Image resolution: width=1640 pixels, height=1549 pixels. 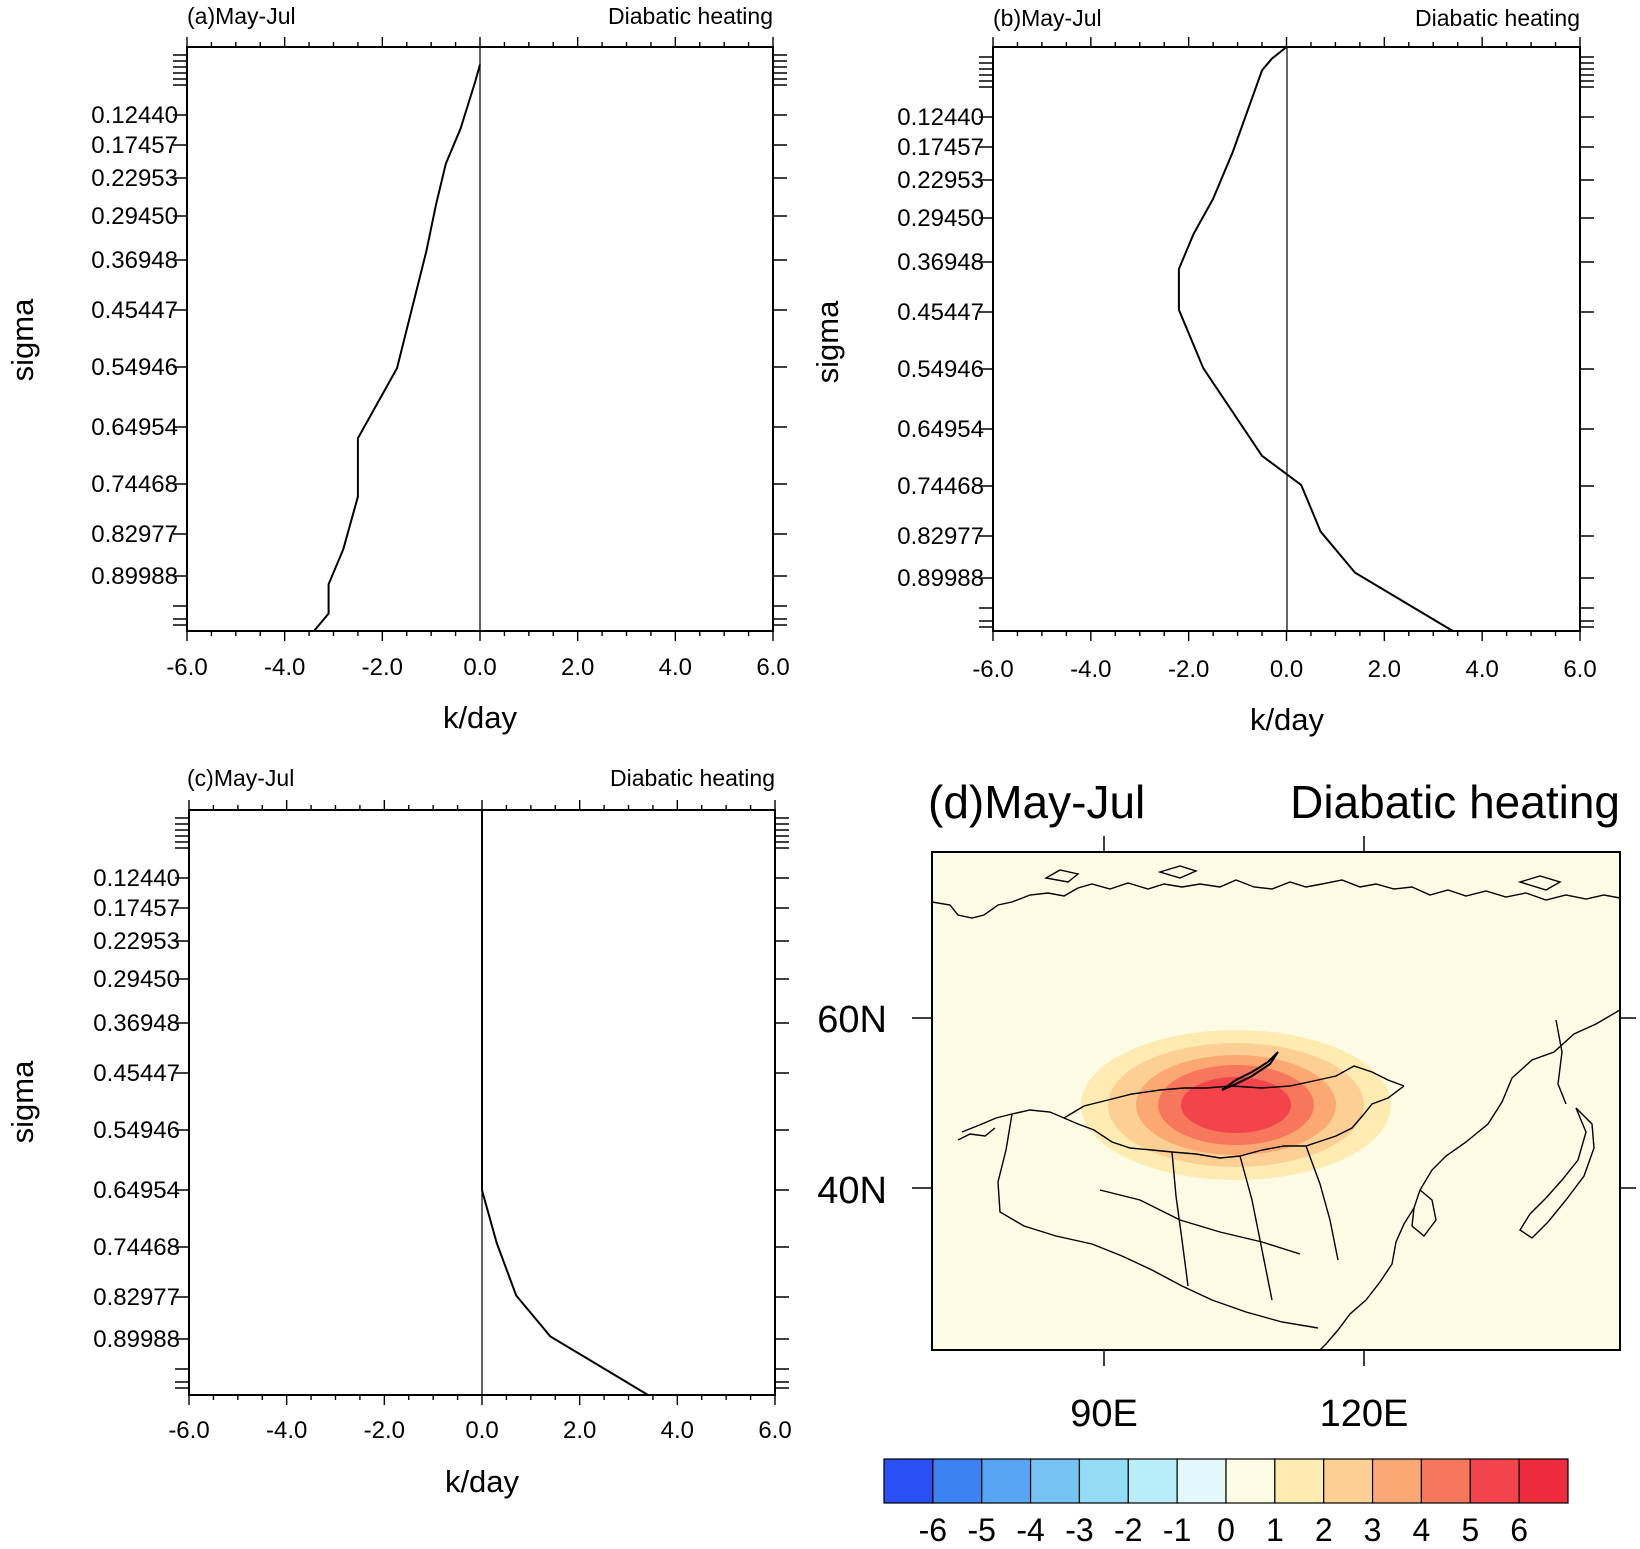 What do you see at coordinates (690, 16) in the screenshot?
I see `panel-a-title-right: Diabatic heating` at bounding box center [690, 16].